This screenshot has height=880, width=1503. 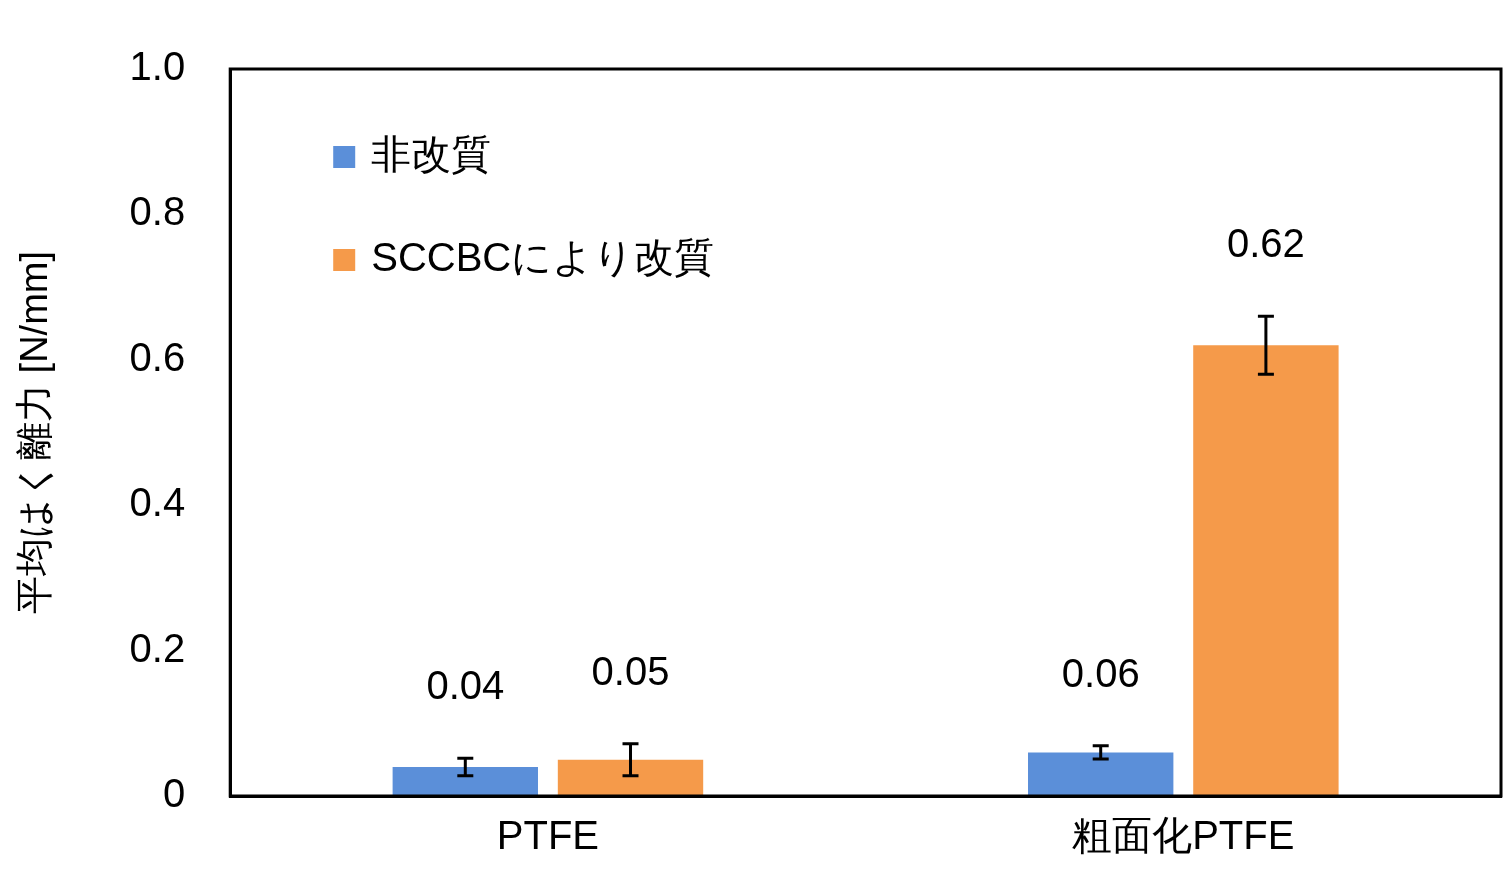 I want to click on data-label: 0.62, so click(x=1265, y=243).